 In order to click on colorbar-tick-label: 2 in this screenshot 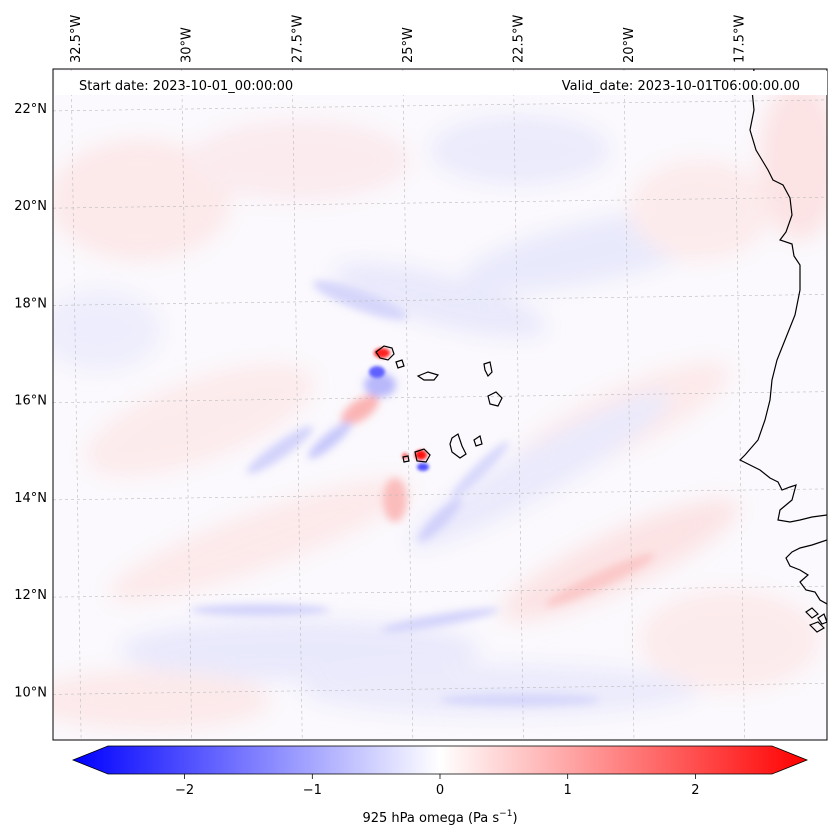, I will do `click(695, 790)`.